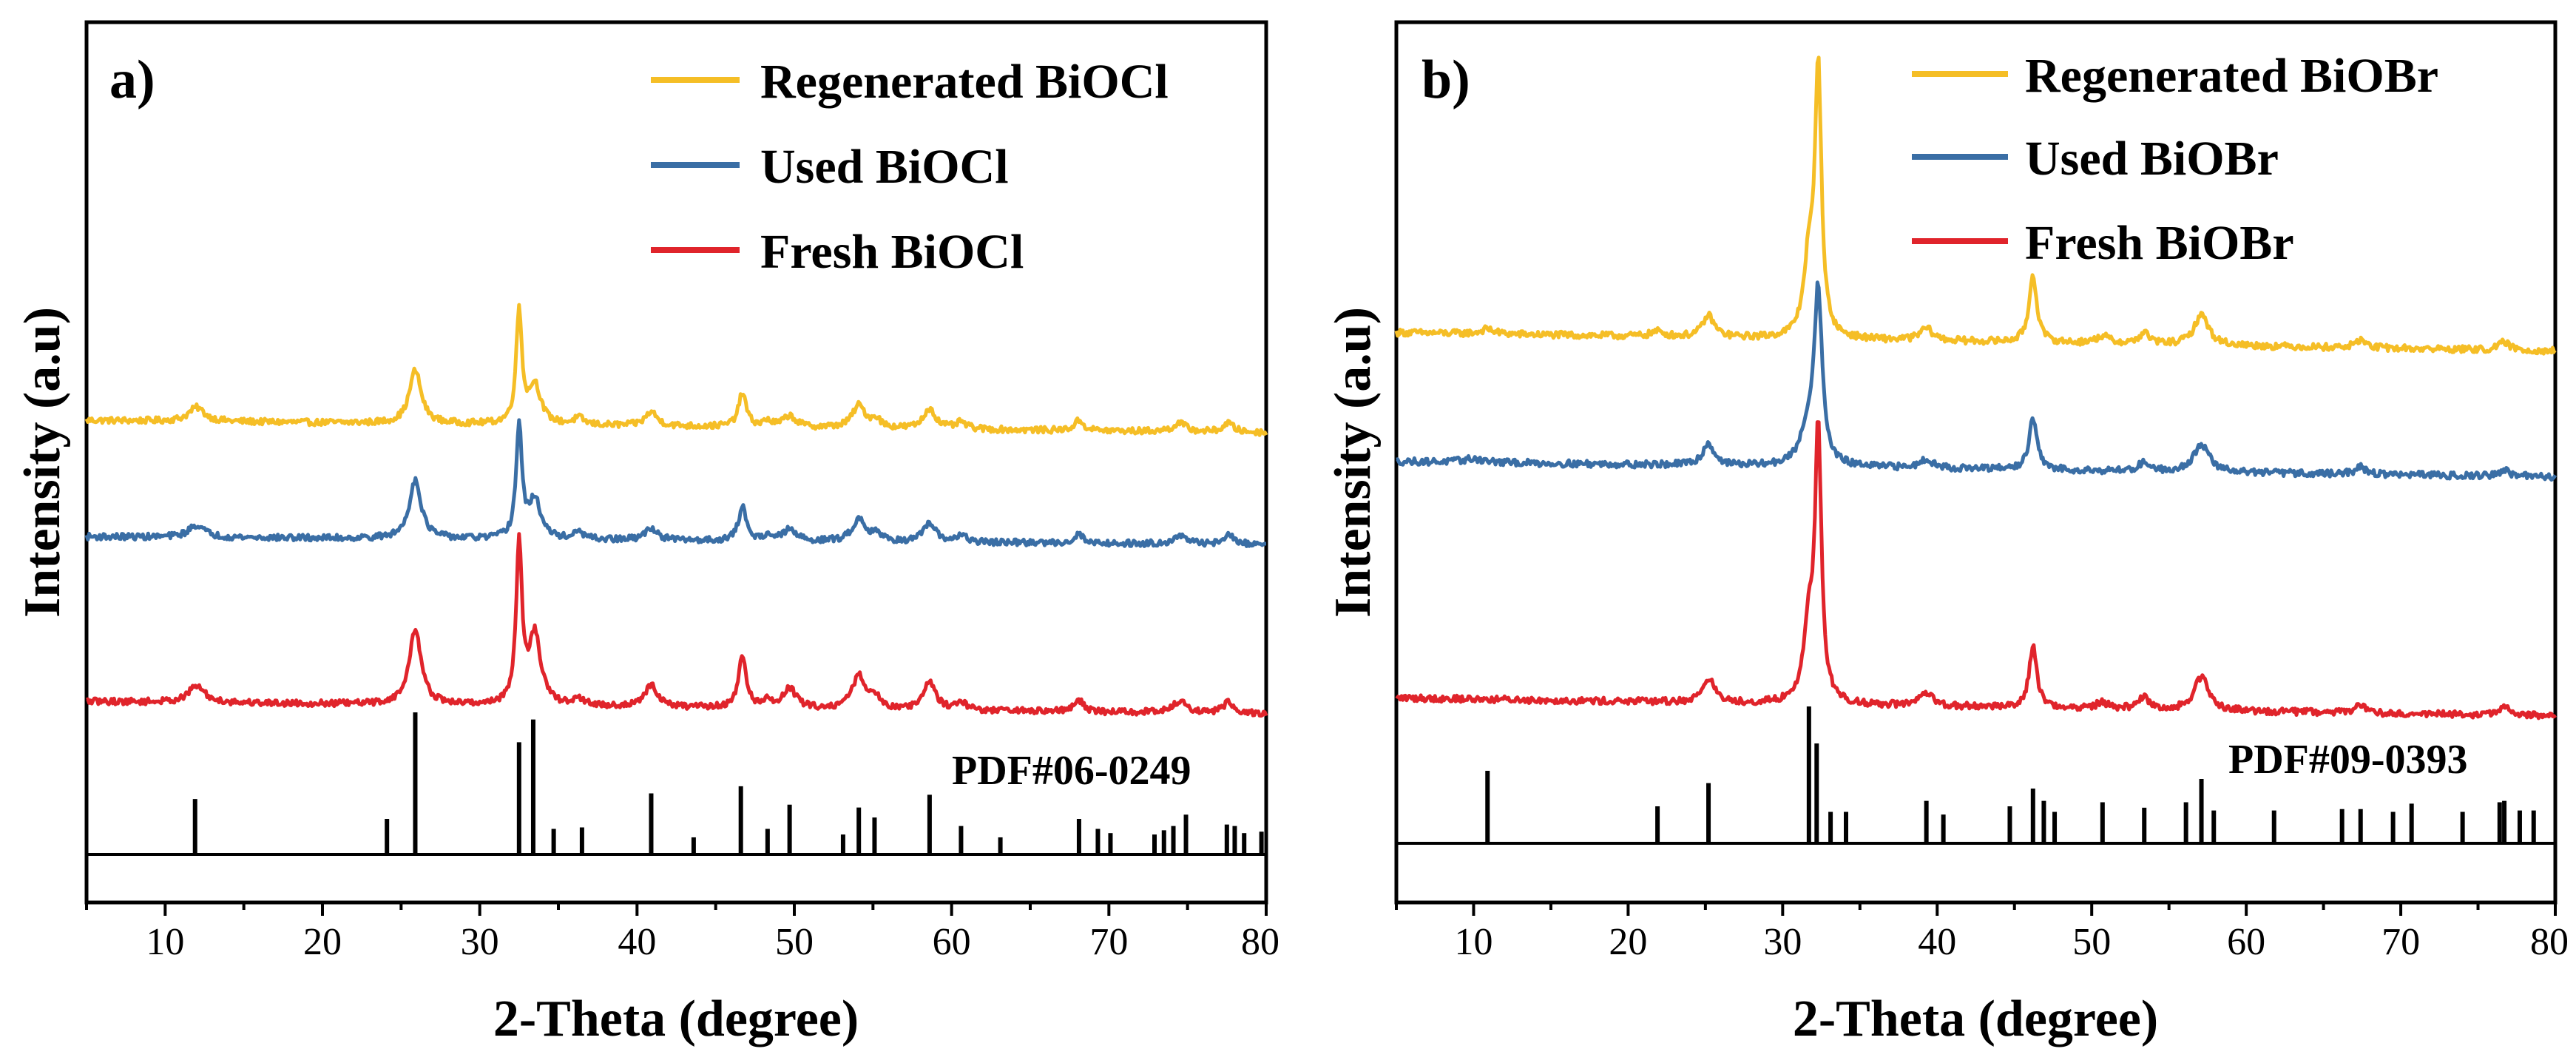 This screenshot has height=1063, width=2576. Describe the element at coordinates (132, 80) in the screenshot. I see `panel-a-label: a)` at that location.